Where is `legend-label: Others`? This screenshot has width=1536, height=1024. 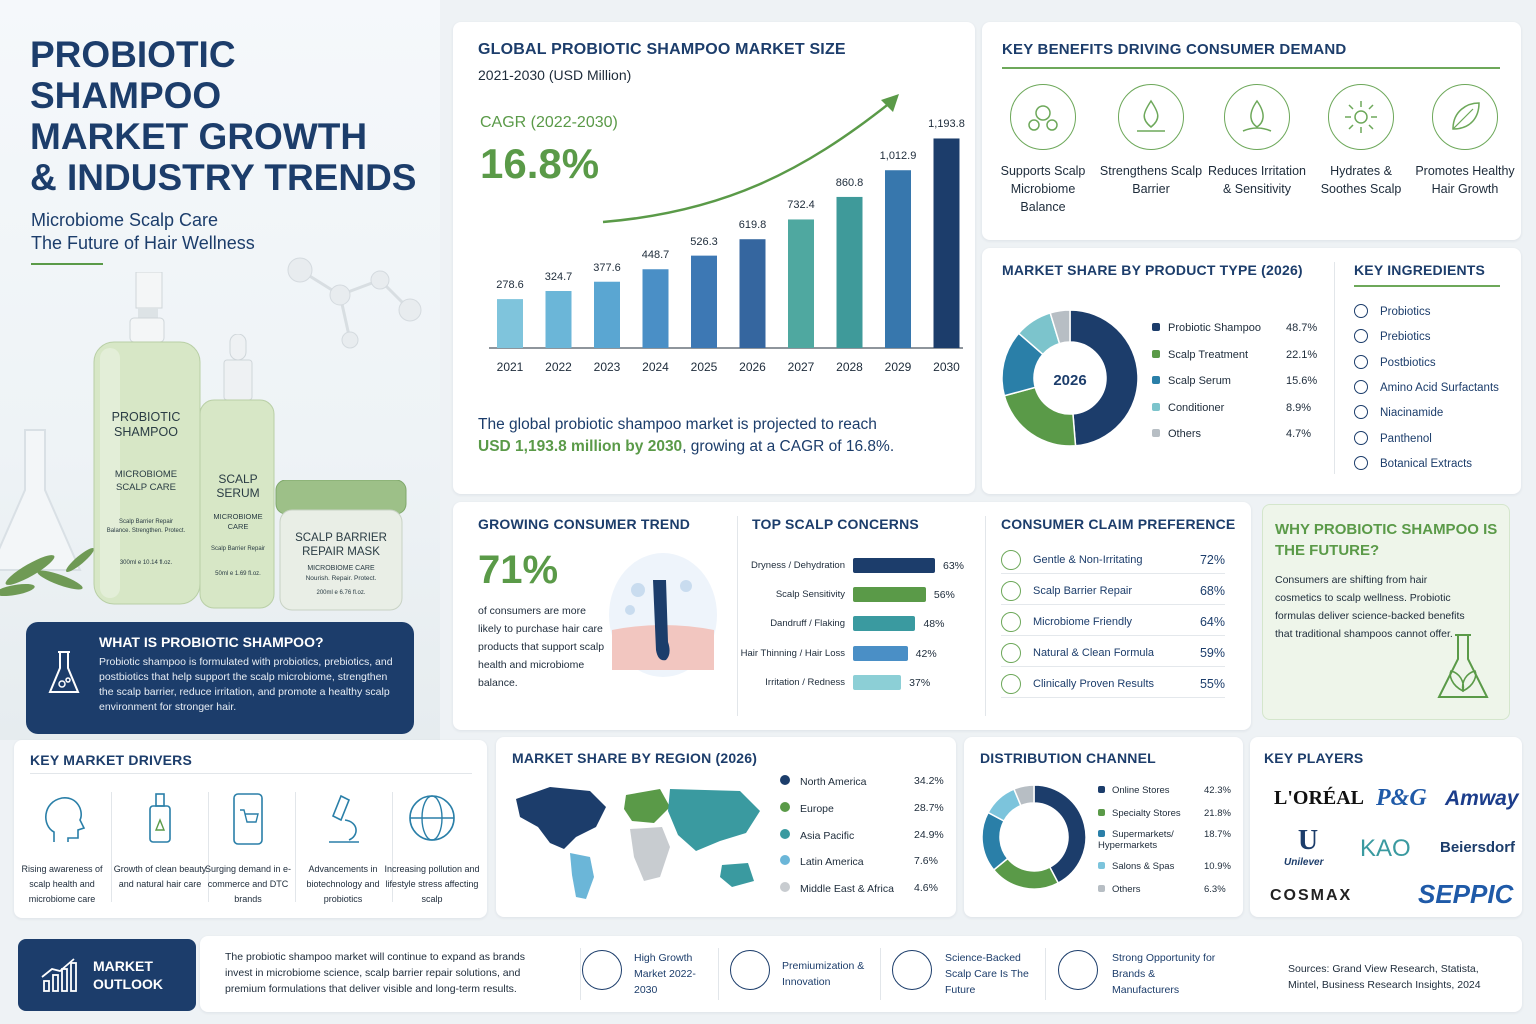 legend-label: Others is located at coordinates (1126, 889).